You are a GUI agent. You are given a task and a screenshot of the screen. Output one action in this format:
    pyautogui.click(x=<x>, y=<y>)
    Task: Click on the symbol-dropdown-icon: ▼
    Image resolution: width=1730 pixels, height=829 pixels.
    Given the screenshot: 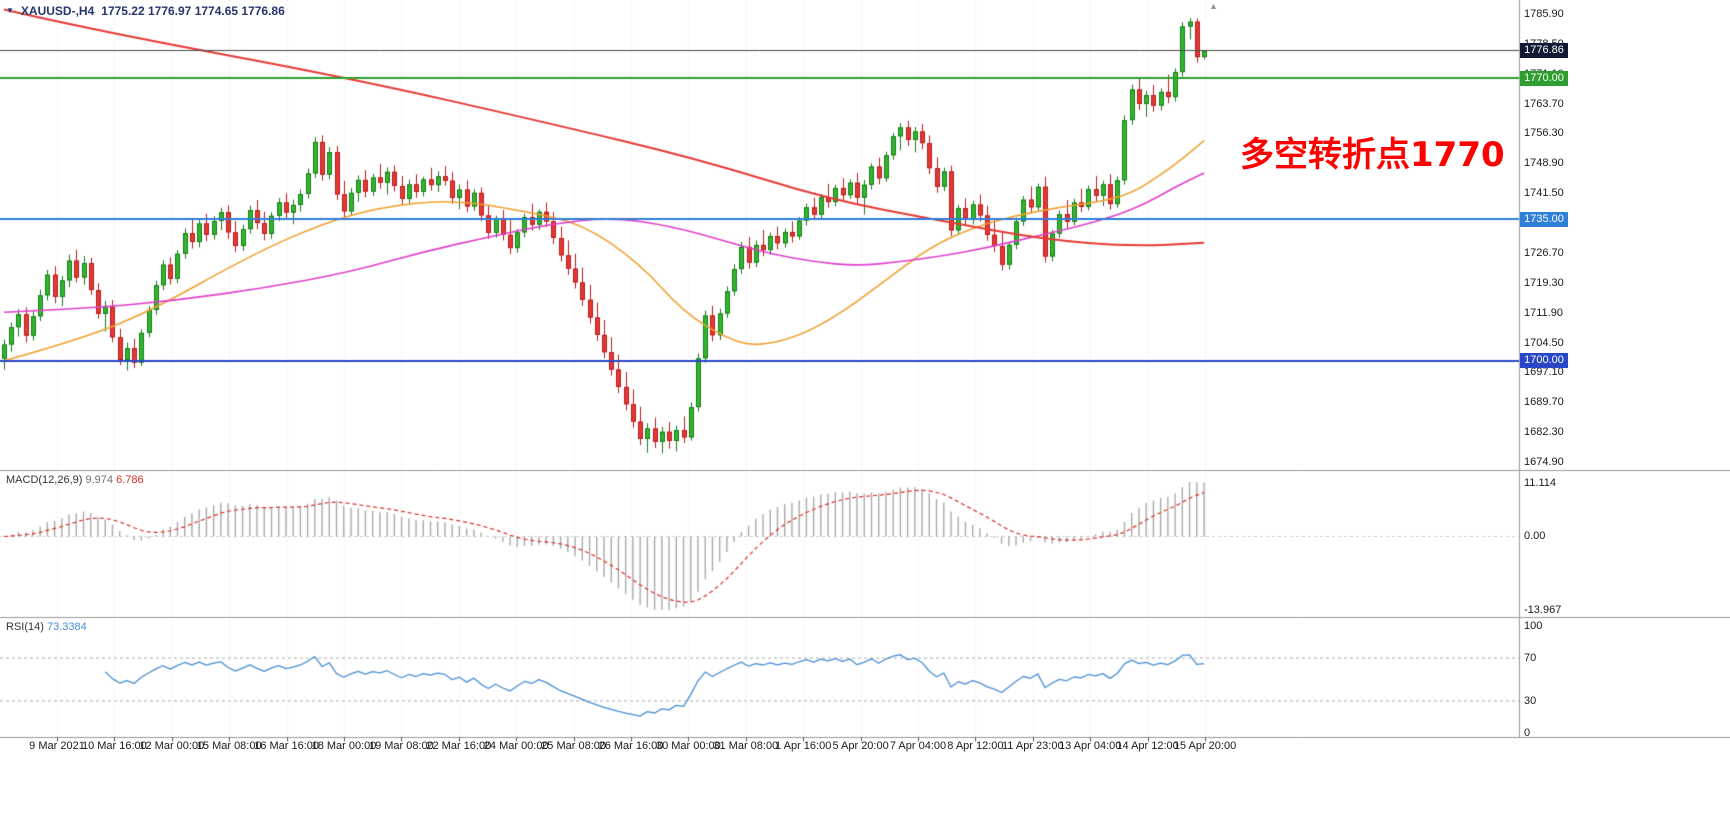 What is the action you would take?
    pyautogui.click(x=10, y=10)
    